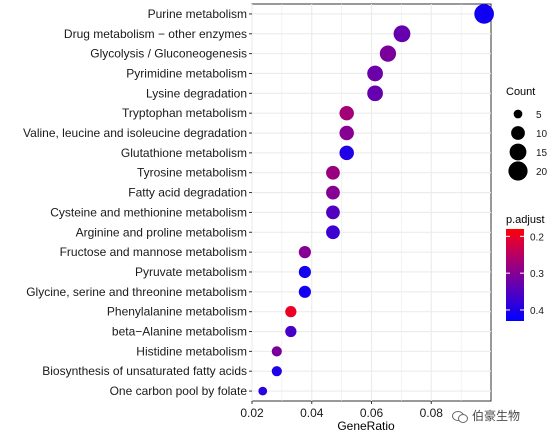 The height and width of the screenshot is (443, 554). Describe the element at coordinates (148, 212) in the screenshot. I see `y-tick-label: Cysteine and methionine metabolism` at that location.